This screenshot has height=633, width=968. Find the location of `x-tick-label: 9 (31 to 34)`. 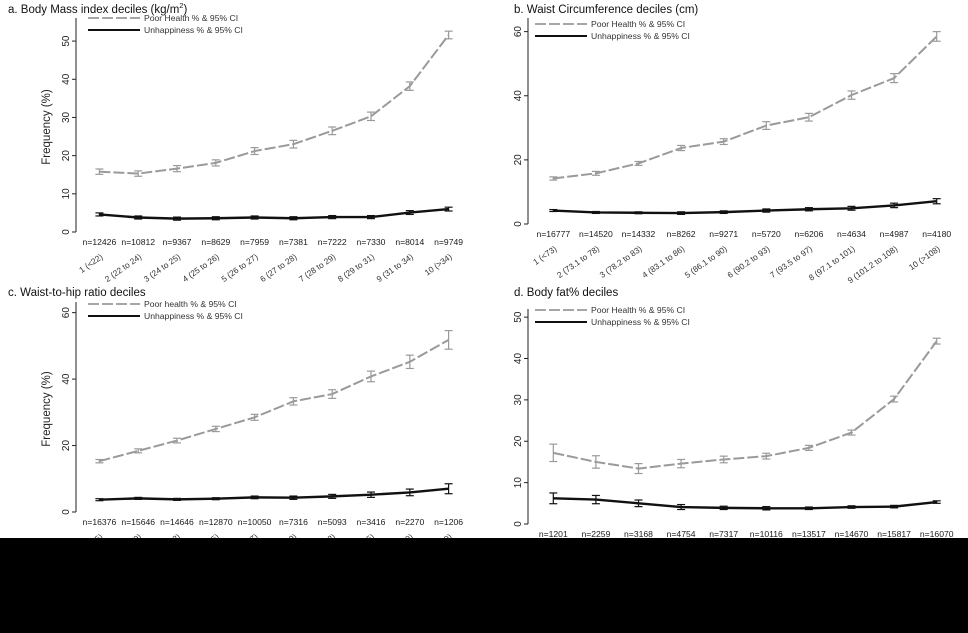

x-tick-label: 9 (31 to 34) is located at coordinates (394, 267).